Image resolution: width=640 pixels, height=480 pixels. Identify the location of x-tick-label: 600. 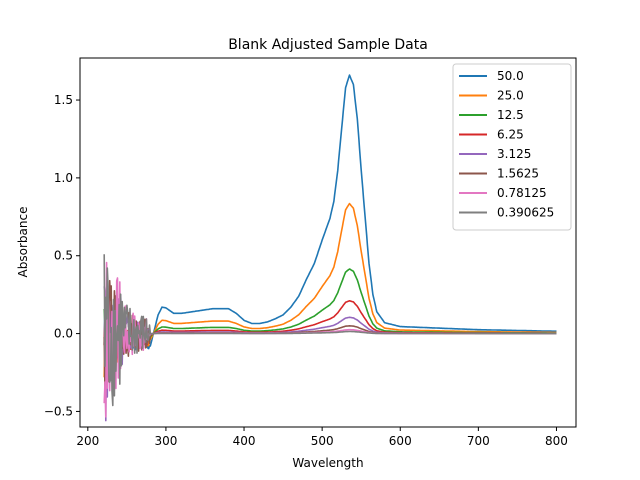
(400, 441).